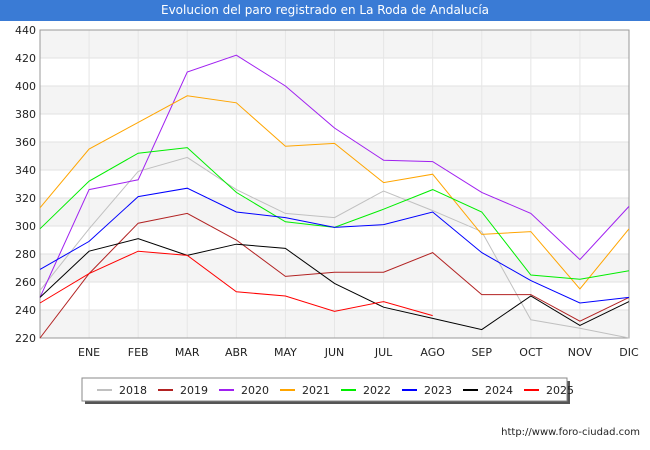 This screenshot has height=450, width=650. Describe the element at coordinates (530, 352) in the screenshot. I see `x-tick-label: OCT` at that location.